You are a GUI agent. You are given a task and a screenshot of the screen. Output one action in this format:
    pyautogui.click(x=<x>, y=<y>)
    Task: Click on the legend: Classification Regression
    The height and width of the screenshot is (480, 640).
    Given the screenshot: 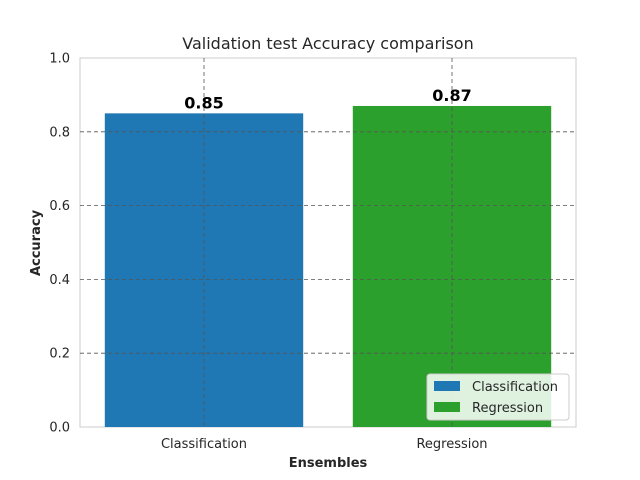 What is the action you would take?
    pyautogui.click(x=498, y=397)
    